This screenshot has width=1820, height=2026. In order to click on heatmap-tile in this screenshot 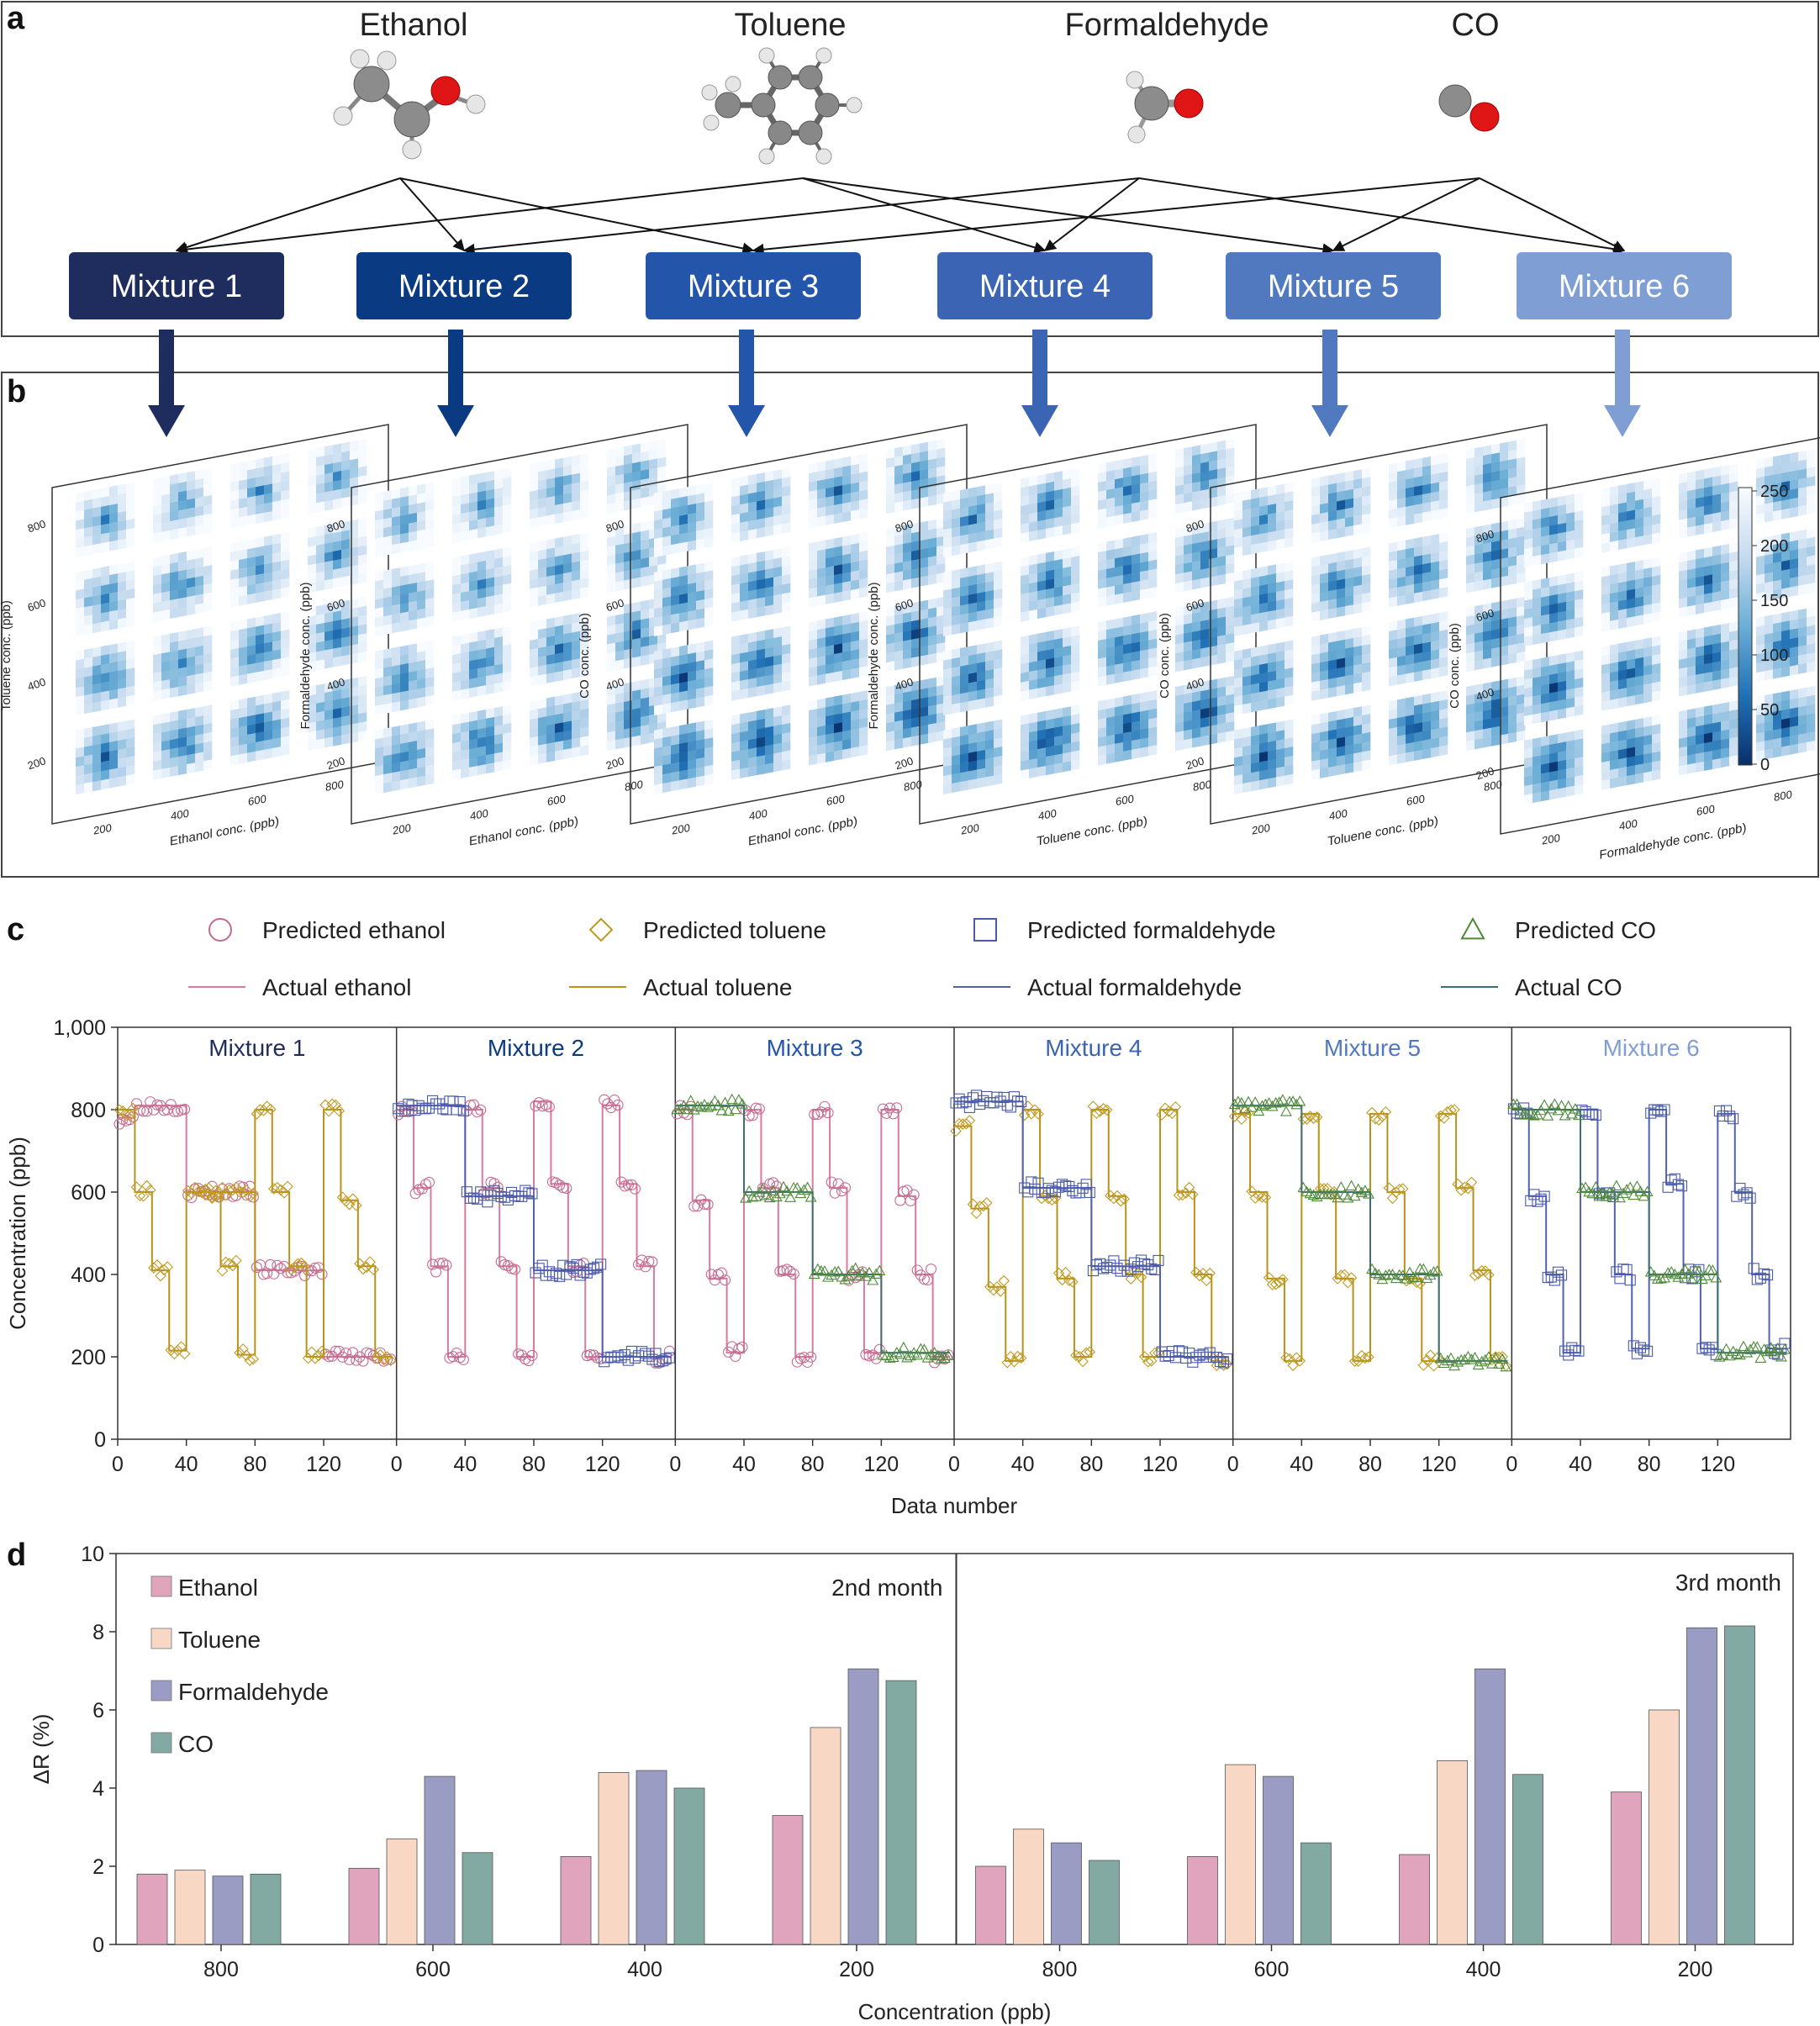, I will do `click(916, 713)`.